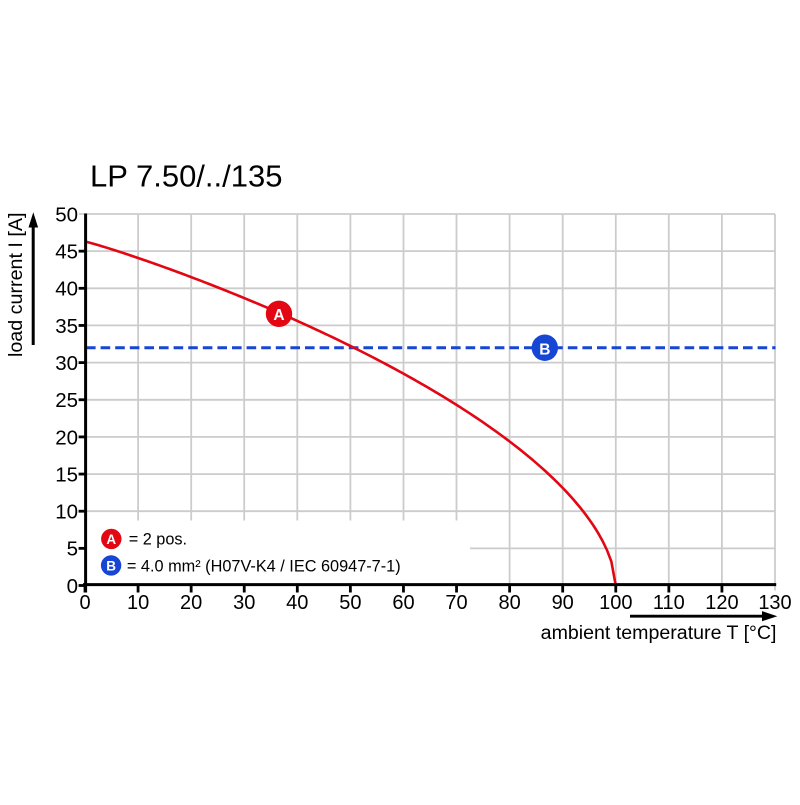 This screenshot has height=805, width=800. What do you see at coordinates (659, 633) in the screenshot?
I see `svg-text: ambient temperature T [°C]` at bounding box center [659, 633].